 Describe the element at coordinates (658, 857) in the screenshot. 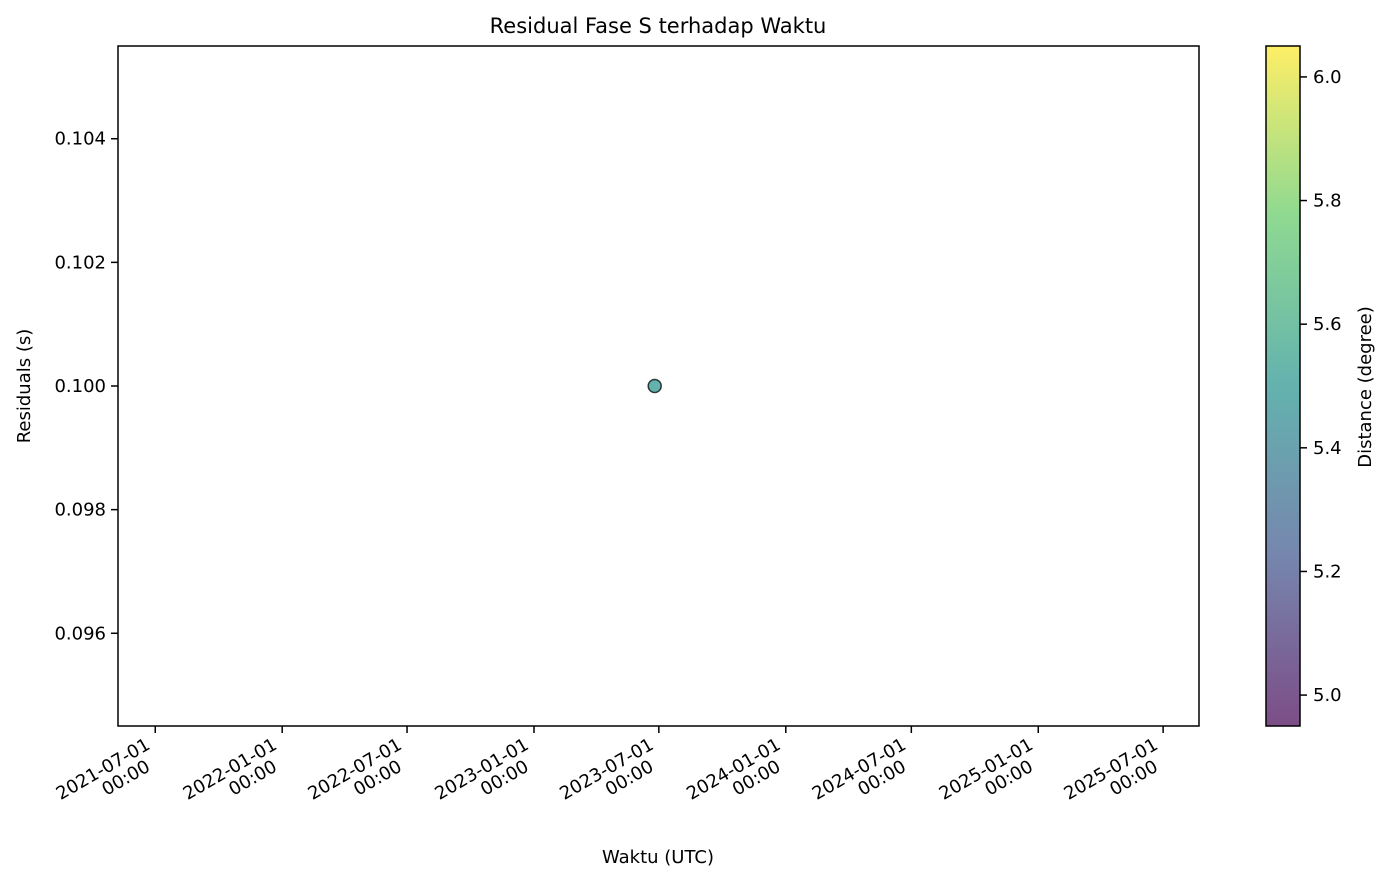

I see `x-axis-label: Waktu (UTC)` at that location.